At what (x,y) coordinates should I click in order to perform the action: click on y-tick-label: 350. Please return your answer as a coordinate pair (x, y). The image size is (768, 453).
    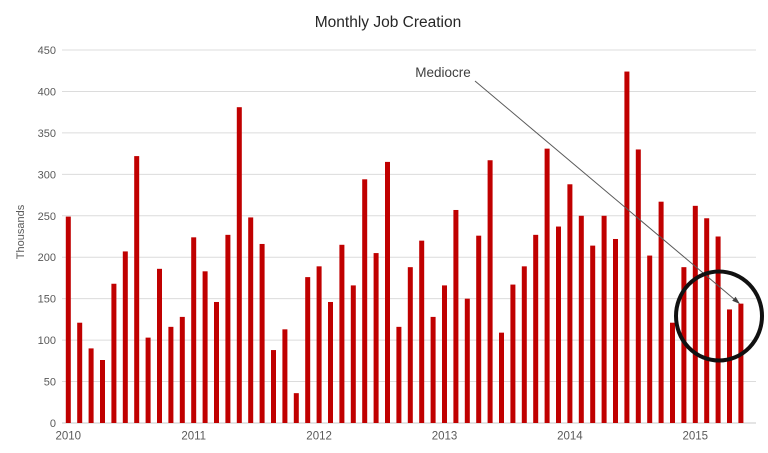
    Looking at the image, I should click on (47, 134).